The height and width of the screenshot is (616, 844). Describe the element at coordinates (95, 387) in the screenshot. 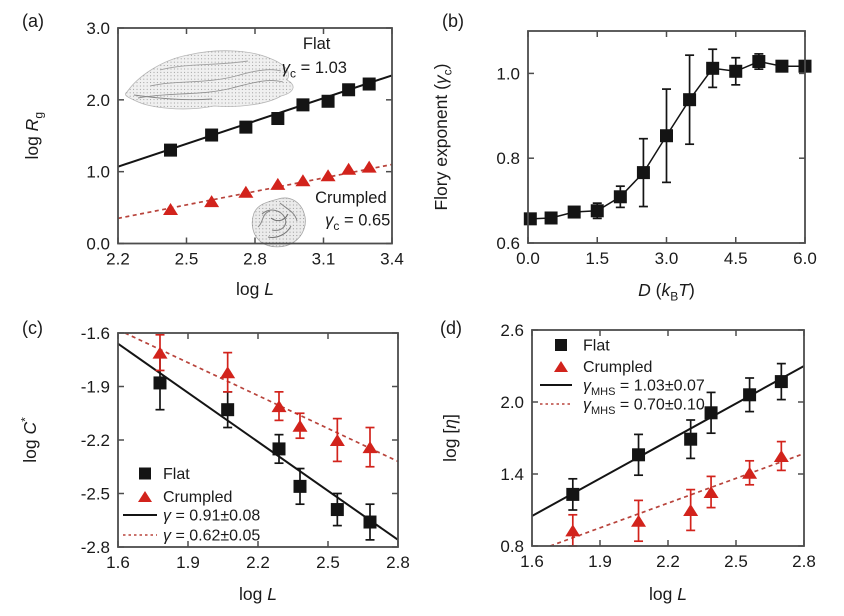

I see `y-tick-label: -1.9` at that location.